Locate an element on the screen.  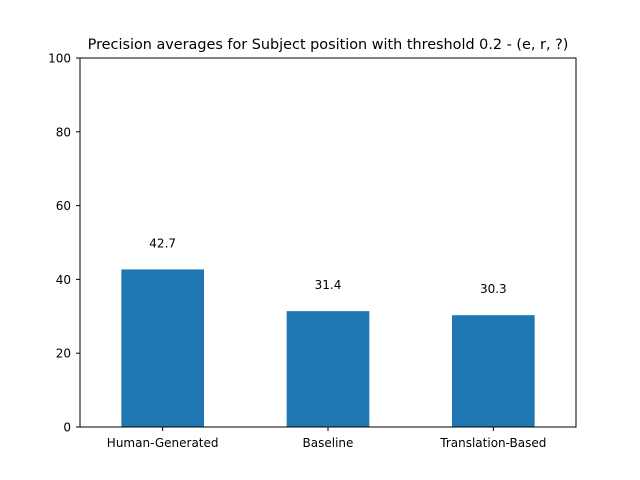
y-tick-label: 20 is located at coordinates (63, 354).